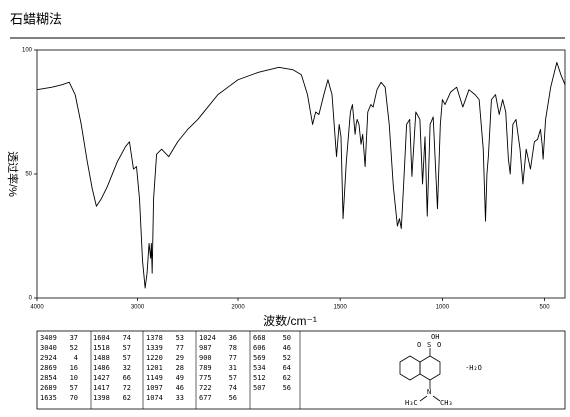 Image resolution: width=570 pixels, height=417 pixels. What do you see at coordinates (205, 398) in the screenshot?
I see `peak-wavenumber: 677` at bounding box center [205, 398].